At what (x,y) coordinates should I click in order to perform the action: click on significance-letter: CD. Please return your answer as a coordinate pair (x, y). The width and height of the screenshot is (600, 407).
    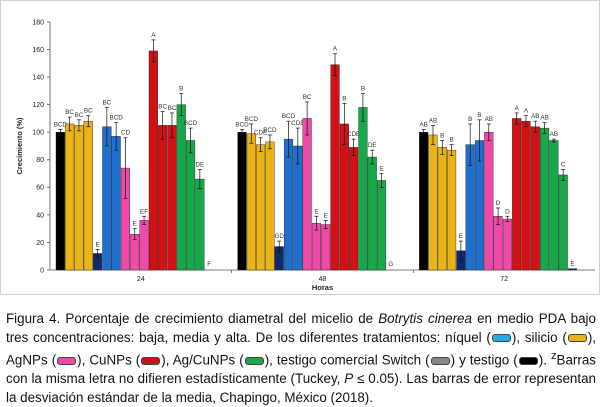
    Looking at the image, I should click on (126, 133).